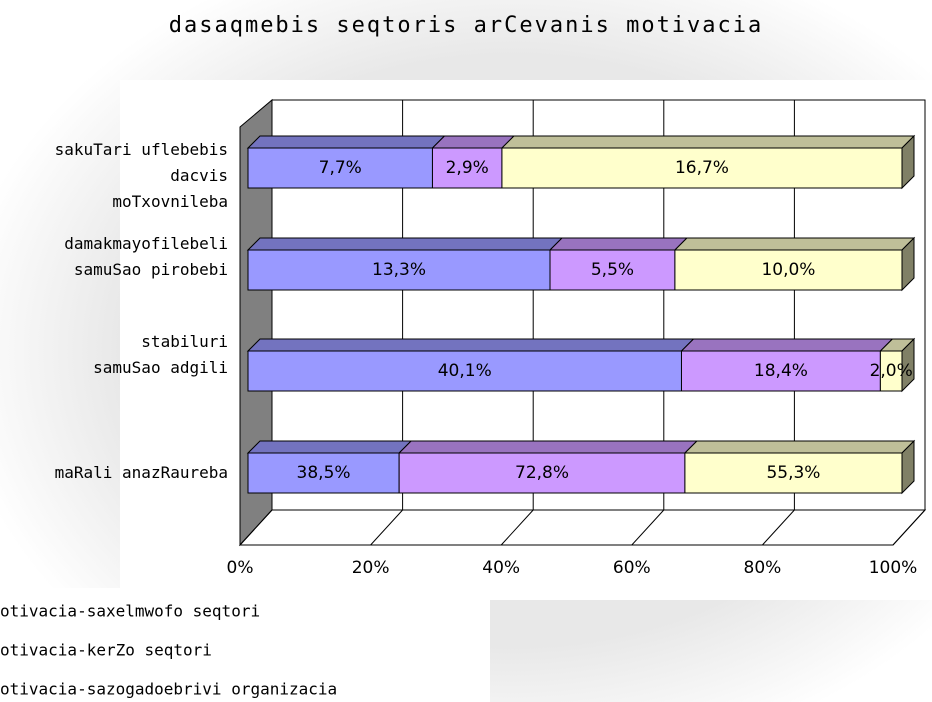  Describe the element at coordinates (168, 689) in the screenshot. I see `legend-label: otivacia-sazogadoebrivi organizacia` at that location.